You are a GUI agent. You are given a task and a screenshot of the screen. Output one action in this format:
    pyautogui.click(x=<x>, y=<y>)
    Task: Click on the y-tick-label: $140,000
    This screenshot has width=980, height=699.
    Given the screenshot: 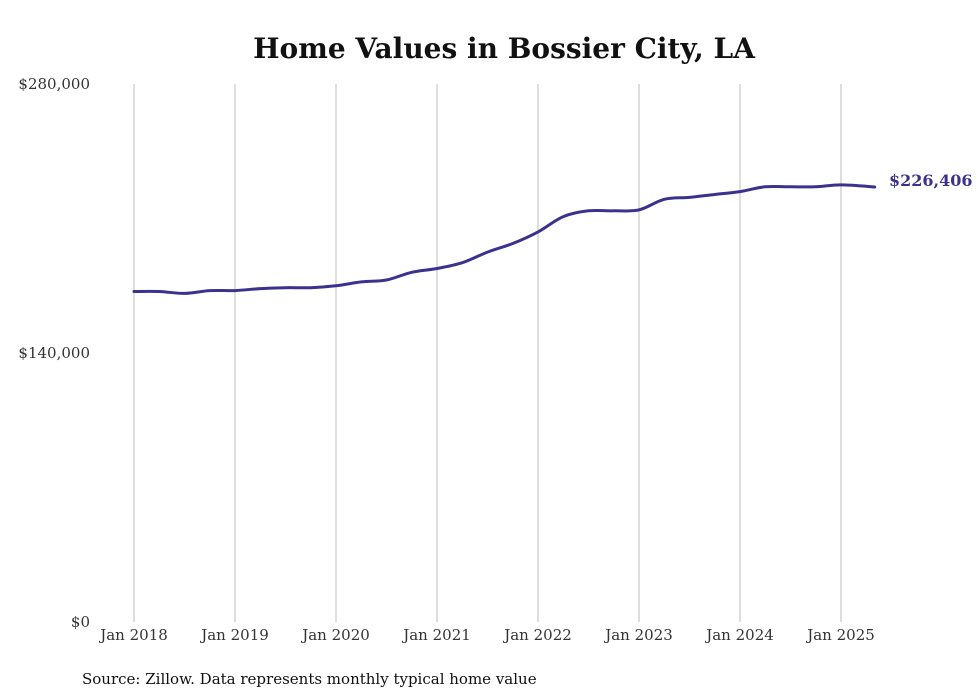 What is the action you would take?
    pyautogui.click(x=54, y=353)
    